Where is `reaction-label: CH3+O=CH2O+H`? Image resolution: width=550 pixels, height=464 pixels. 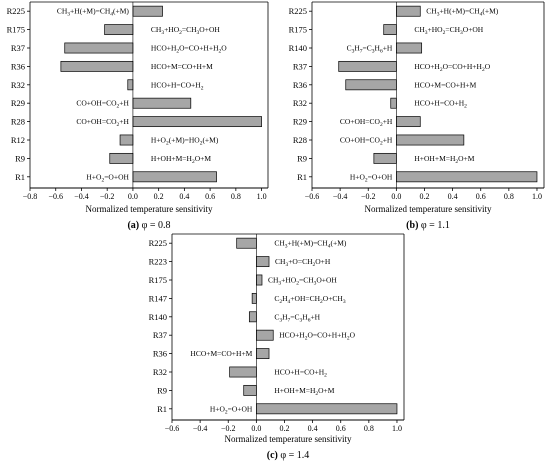 reaction-label: CH3+O=CH2O+H is located at coordinates (303, 262).